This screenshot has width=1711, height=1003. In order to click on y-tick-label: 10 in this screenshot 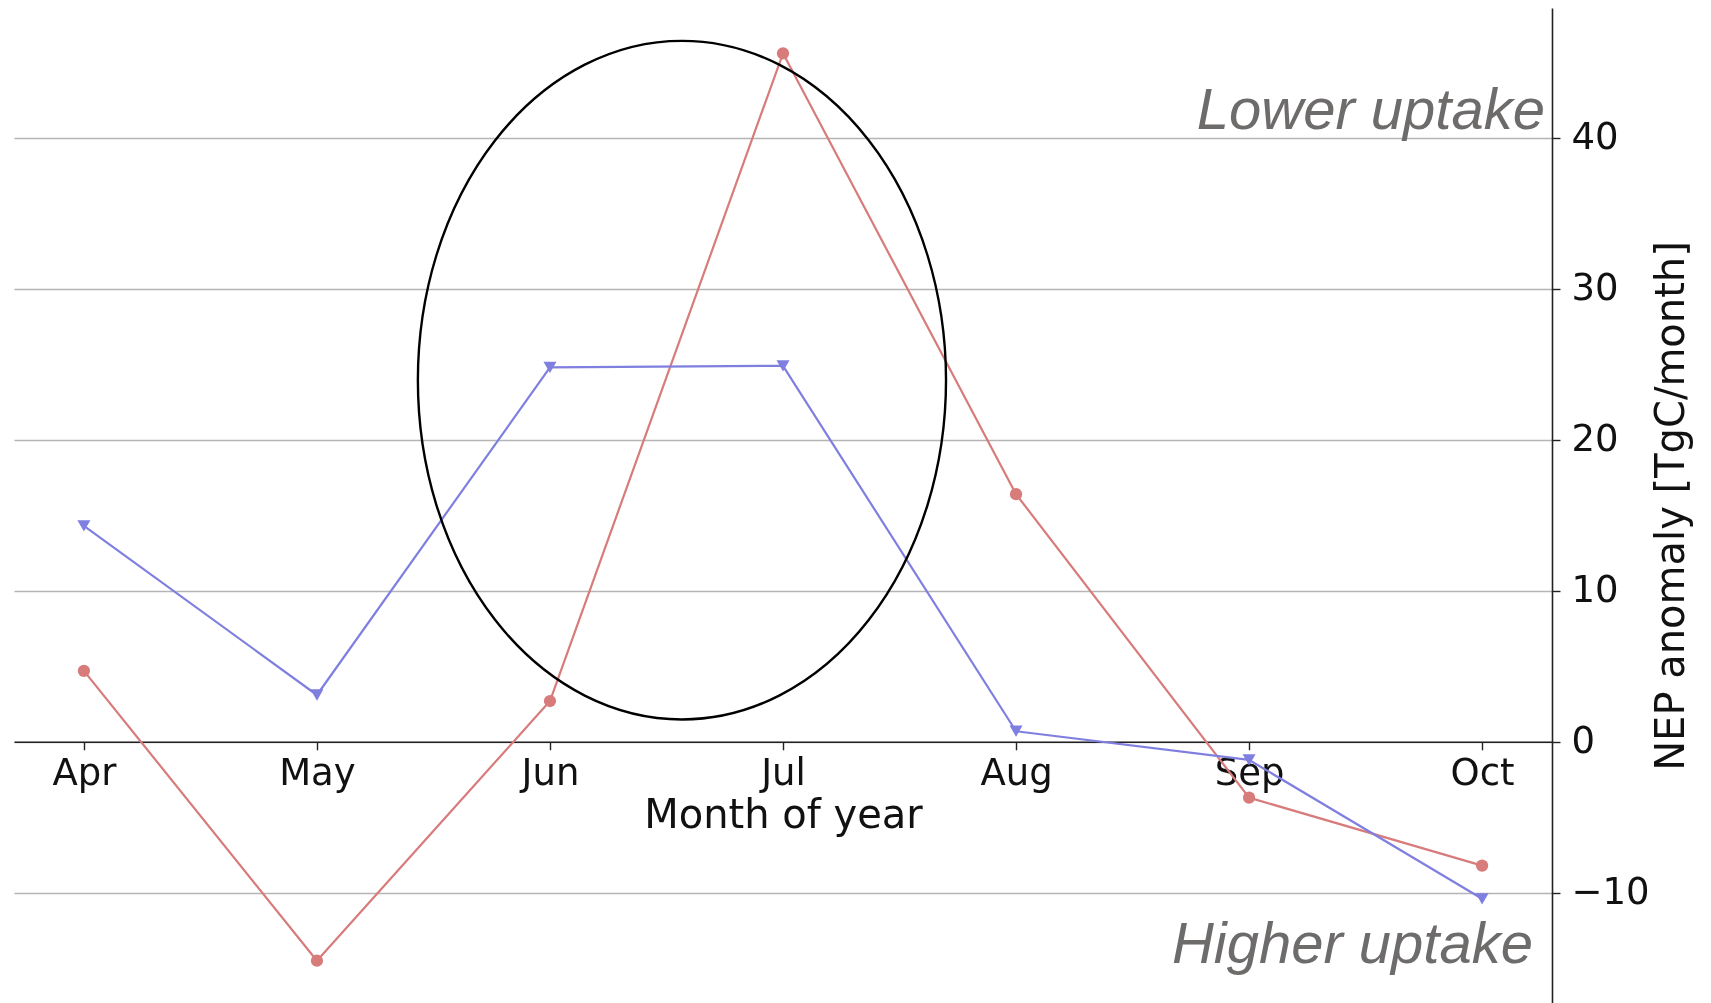, I will do `click(1595, 590)`.